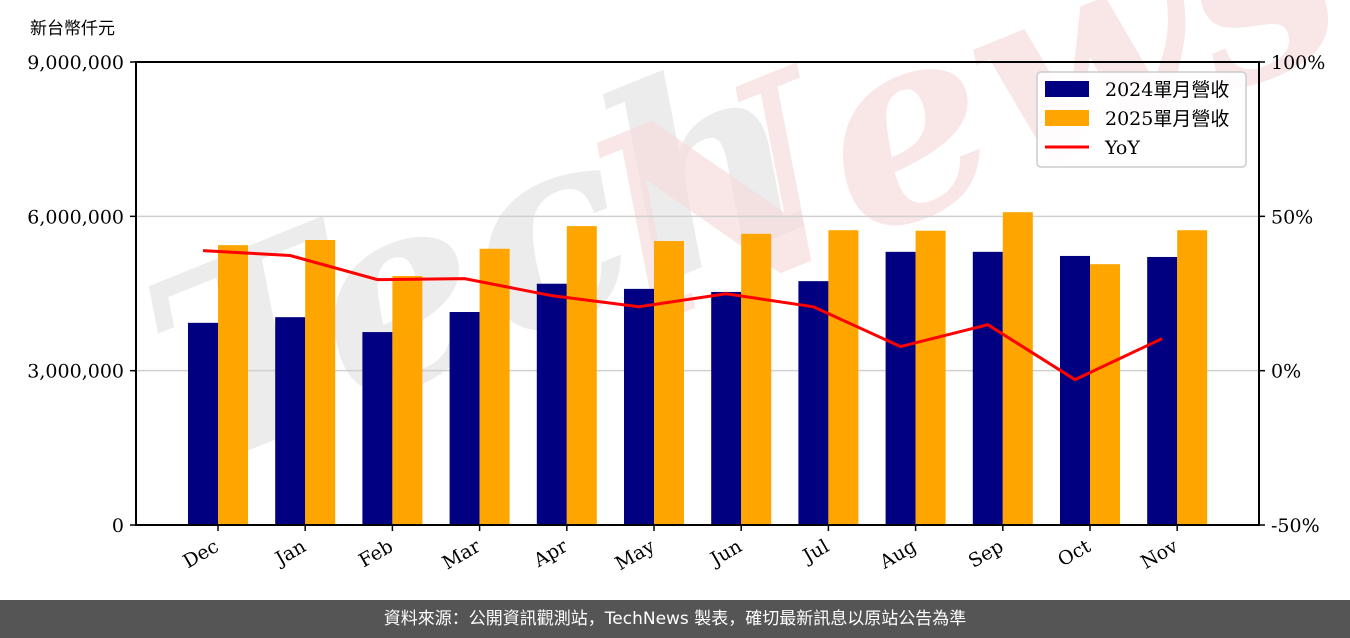 The width and height of the screenshot is (1350, 638). I want to click on y-tick-label: 9,000,000, so click(75, 63).